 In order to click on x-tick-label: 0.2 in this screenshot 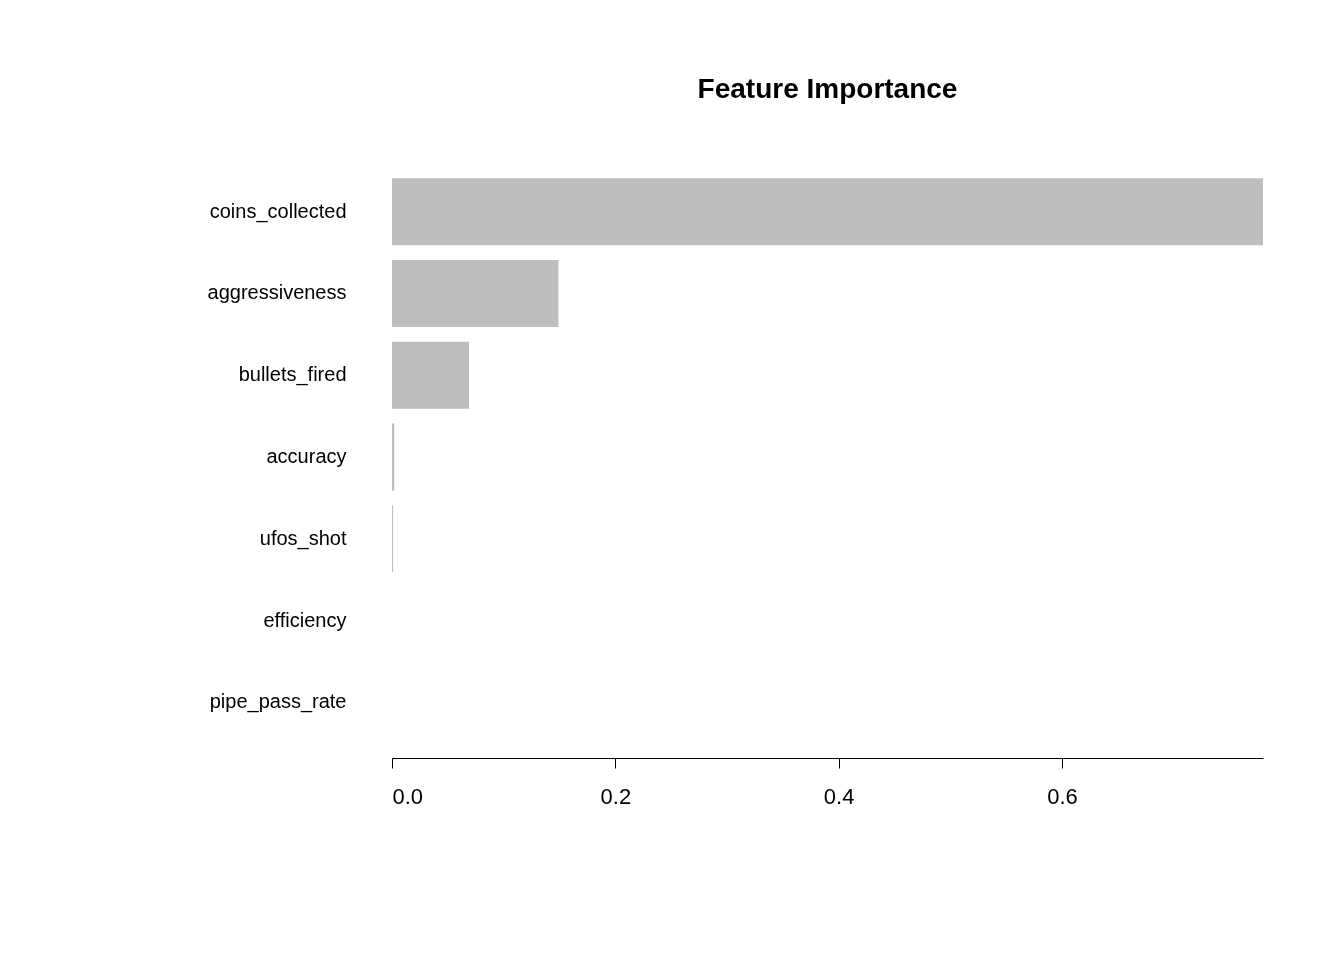, I will do `click(616, 796)`.